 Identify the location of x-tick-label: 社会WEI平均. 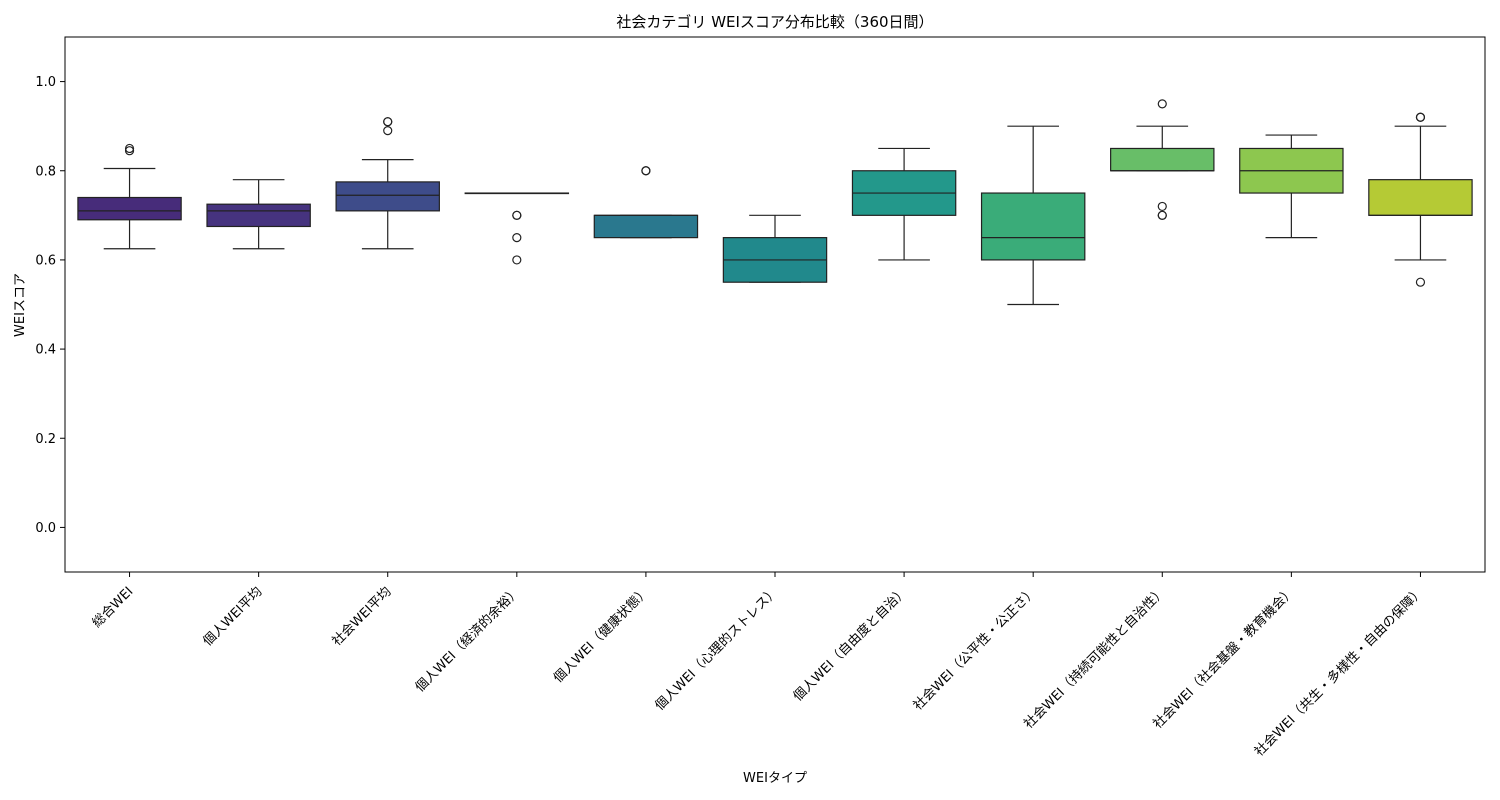
(362, 617).